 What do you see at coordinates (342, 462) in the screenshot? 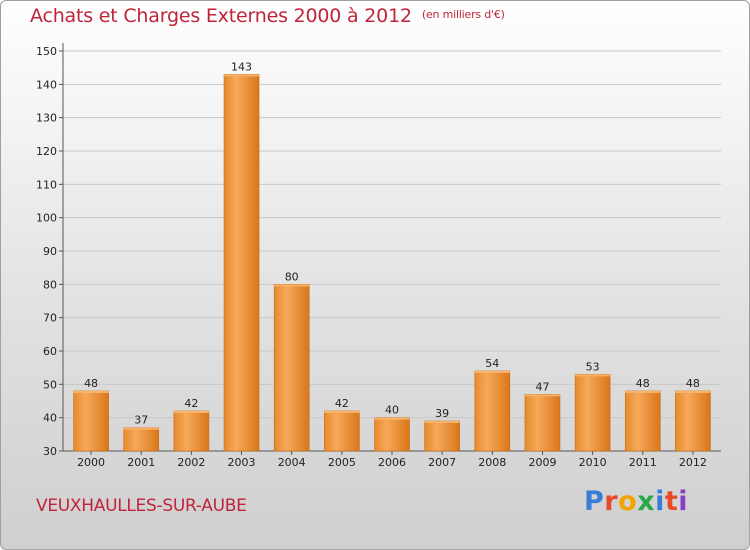
I see `x-tick-label: 2005` at bounding box center [342, 462].